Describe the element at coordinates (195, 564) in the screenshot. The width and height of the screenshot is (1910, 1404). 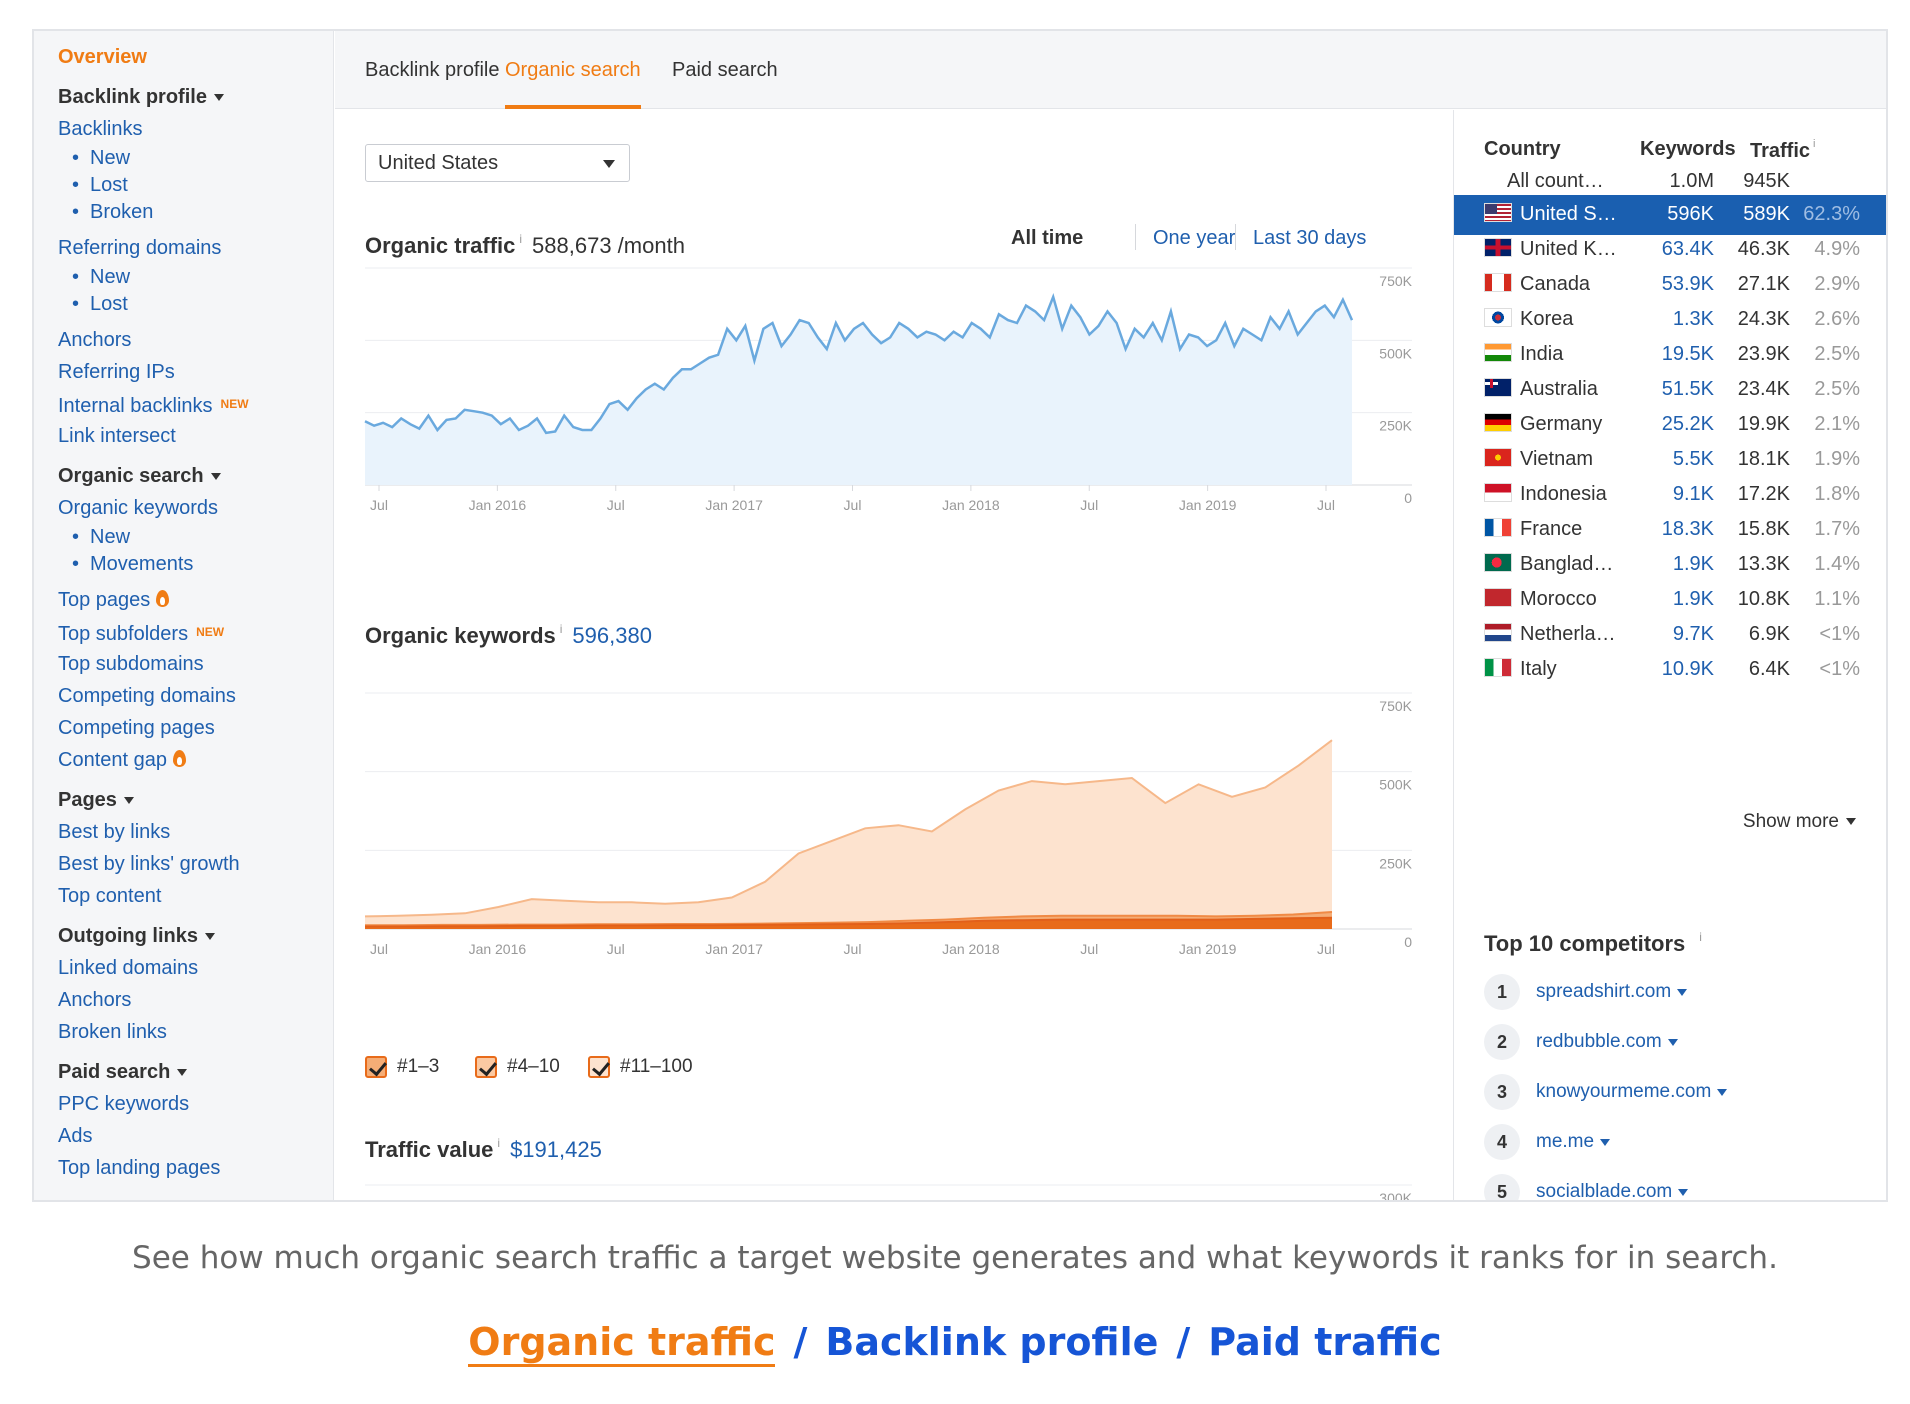
I see `sidebar-item: Movements` at that location.